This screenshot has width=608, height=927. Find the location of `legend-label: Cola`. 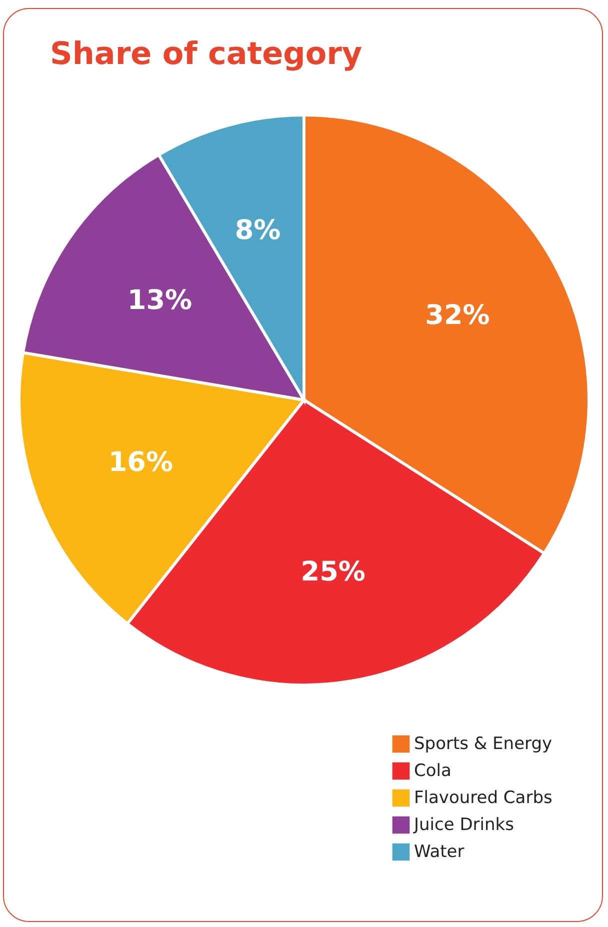

legend-label: Cola is located at coordinates (433, 771).